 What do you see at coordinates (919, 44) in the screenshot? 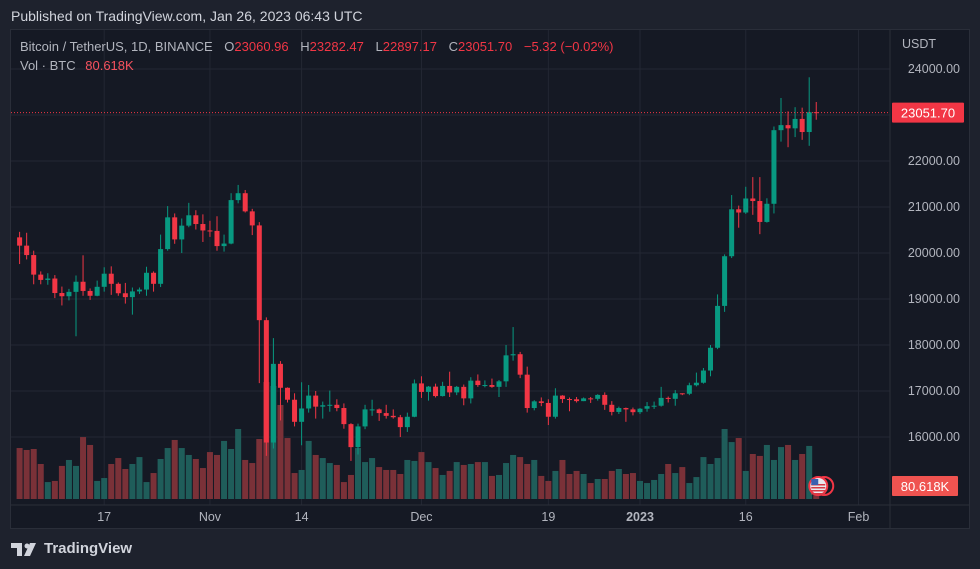
I see `currency-label: USDT` at bounding box center [919, 44].